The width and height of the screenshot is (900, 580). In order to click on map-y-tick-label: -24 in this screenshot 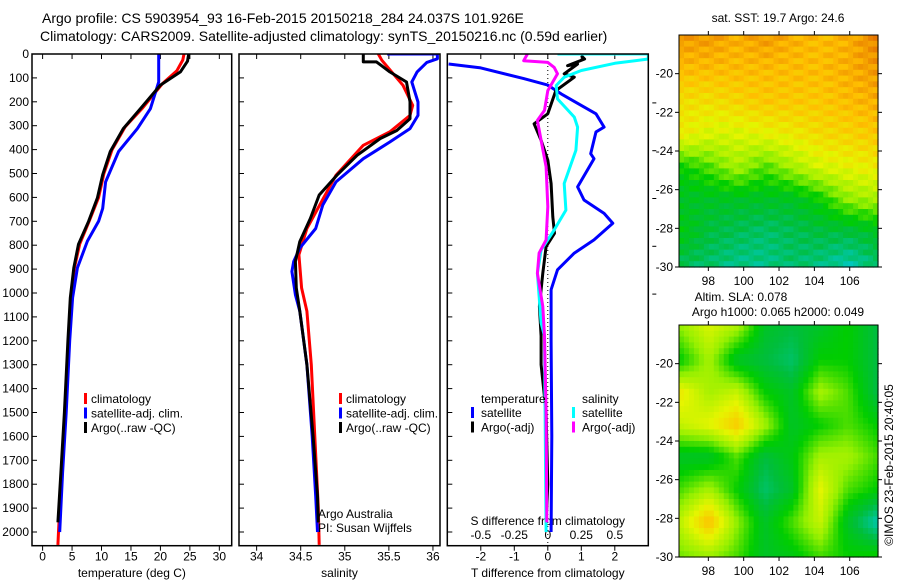, I will do `click(665, 151)`.